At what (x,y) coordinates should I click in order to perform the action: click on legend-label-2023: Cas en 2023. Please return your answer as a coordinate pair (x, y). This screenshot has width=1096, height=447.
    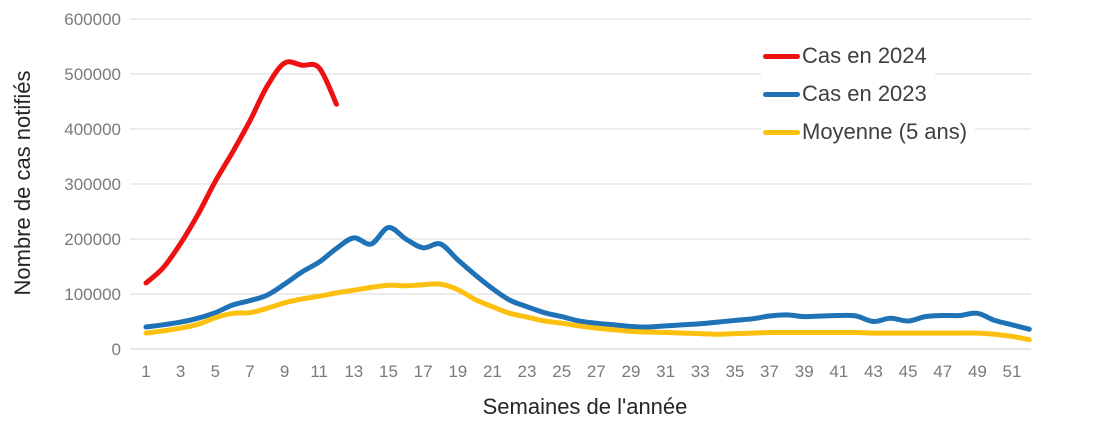
    Looking at the image, I should click on (864, 93).